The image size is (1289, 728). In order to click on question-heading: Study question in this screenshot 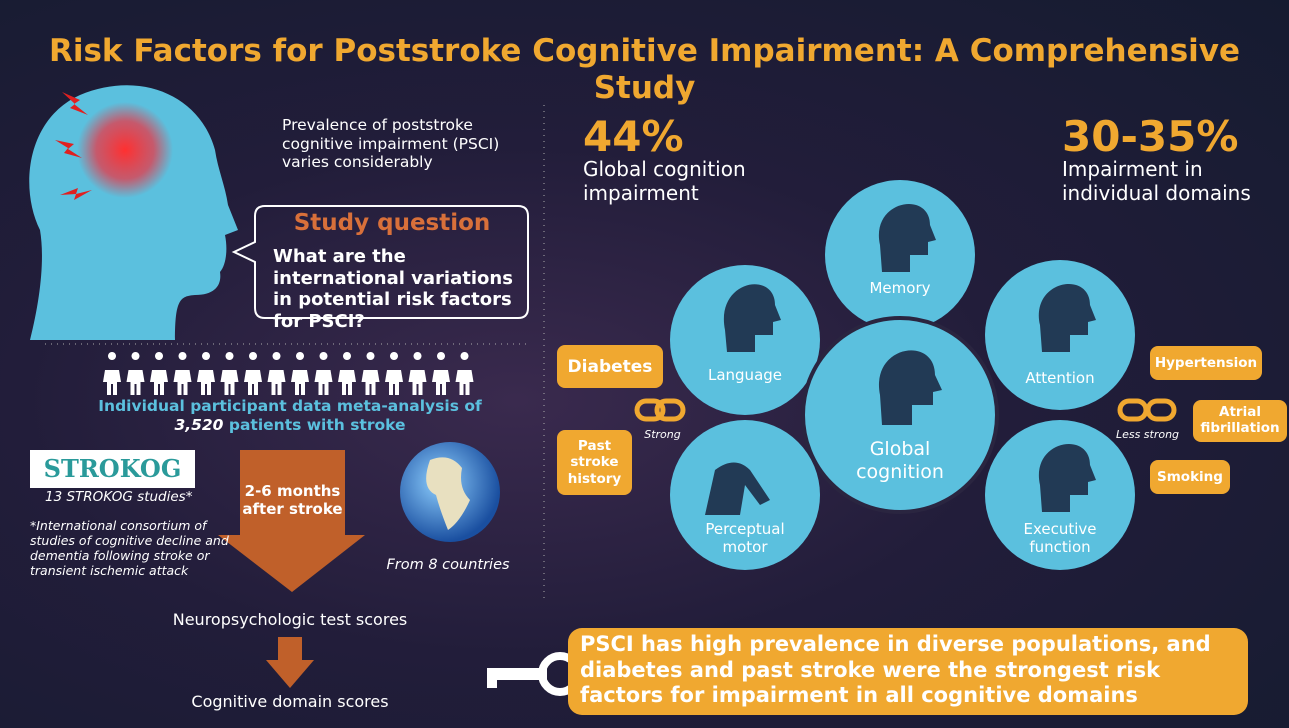, I will do `click(392, 223)`.